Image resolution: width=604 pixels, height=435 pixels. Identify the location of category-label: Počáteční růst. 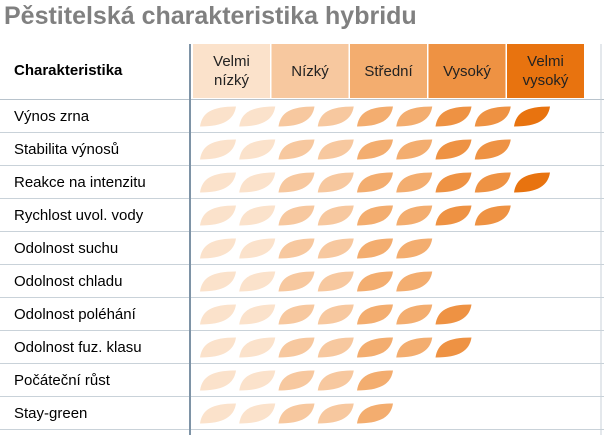
(62, 380).